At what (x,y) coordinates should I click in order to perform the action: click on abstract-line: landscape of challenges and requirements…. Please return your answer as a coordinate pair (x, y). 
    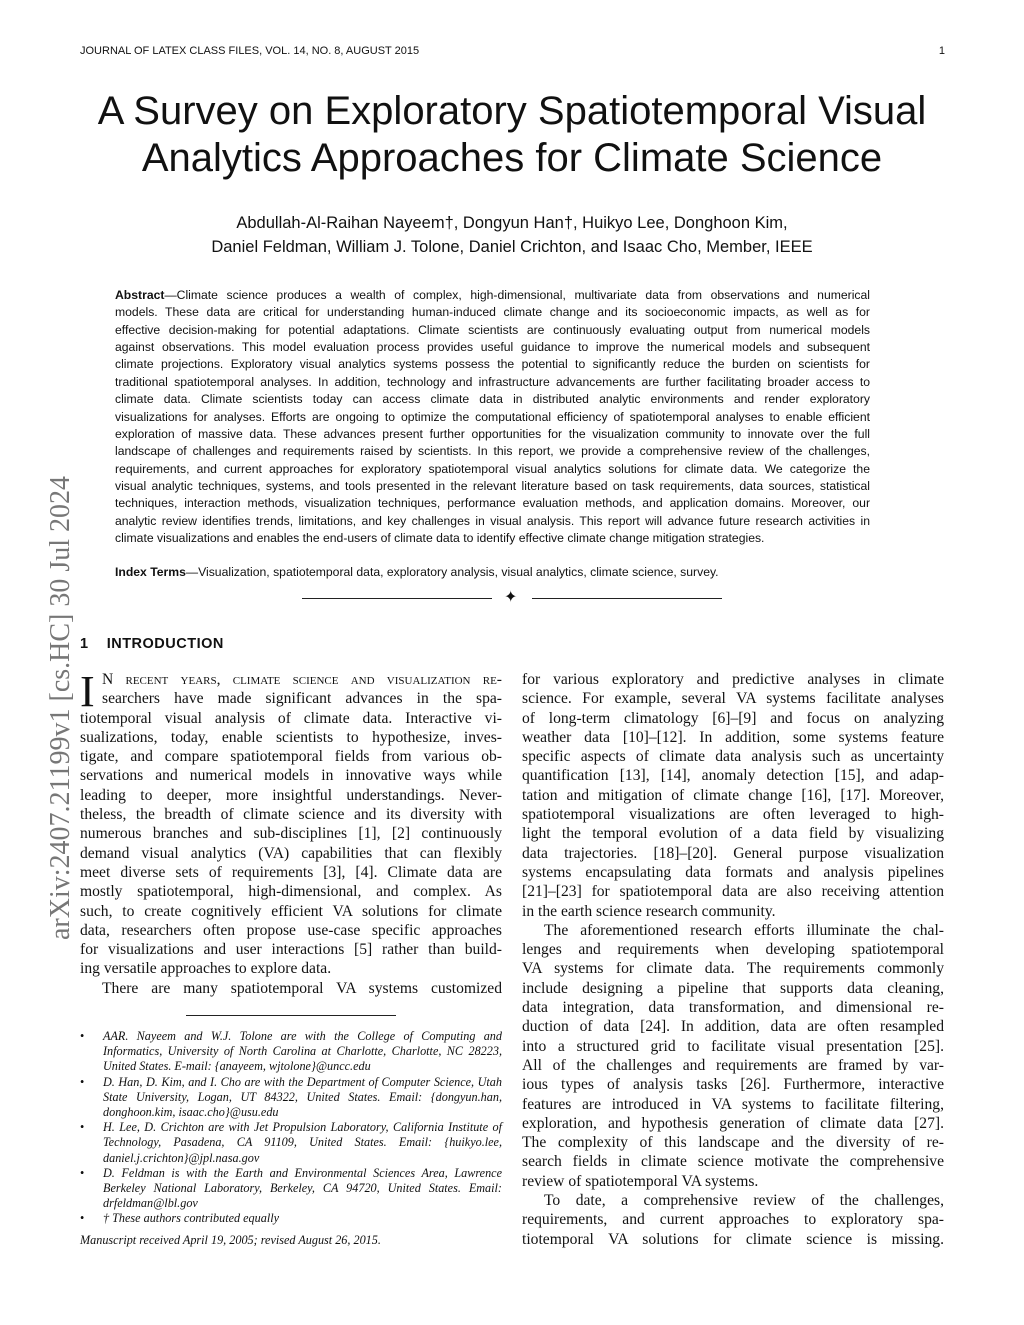
    Looking at the image, I should click on (492, 451).